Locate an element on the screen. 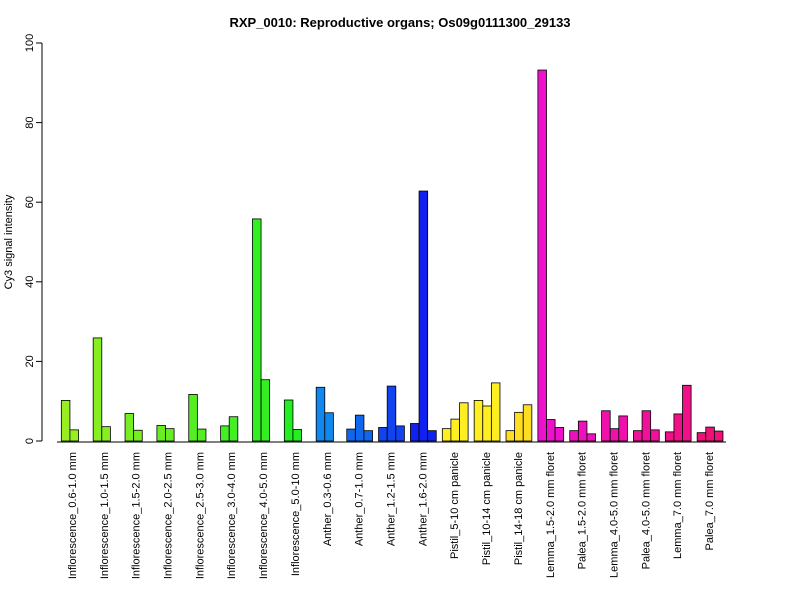 This screenshot has width=800, height=605. y-tick-label: 0 is located at coordinates (30, 441).